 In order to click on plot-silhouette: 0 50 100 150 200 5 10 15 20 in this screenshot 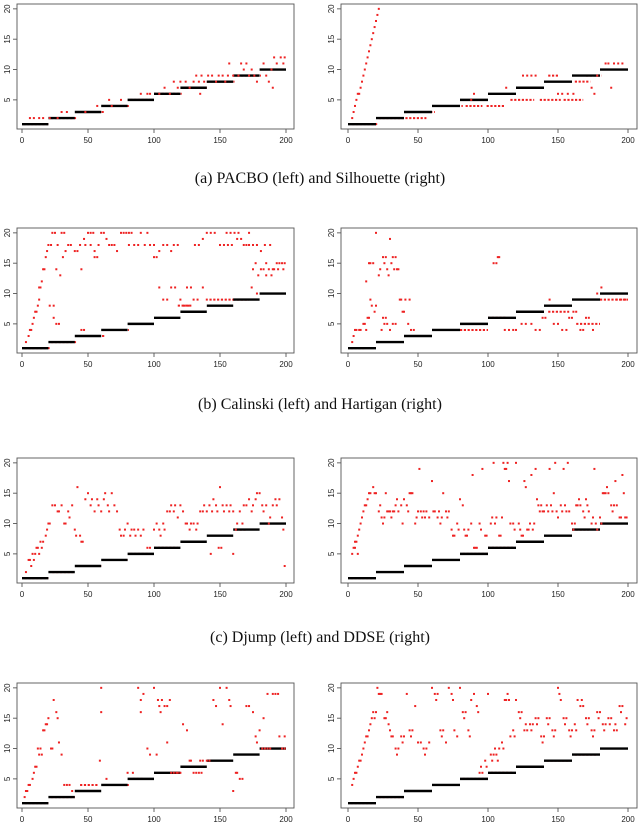, I will do `click(480, 80)`.